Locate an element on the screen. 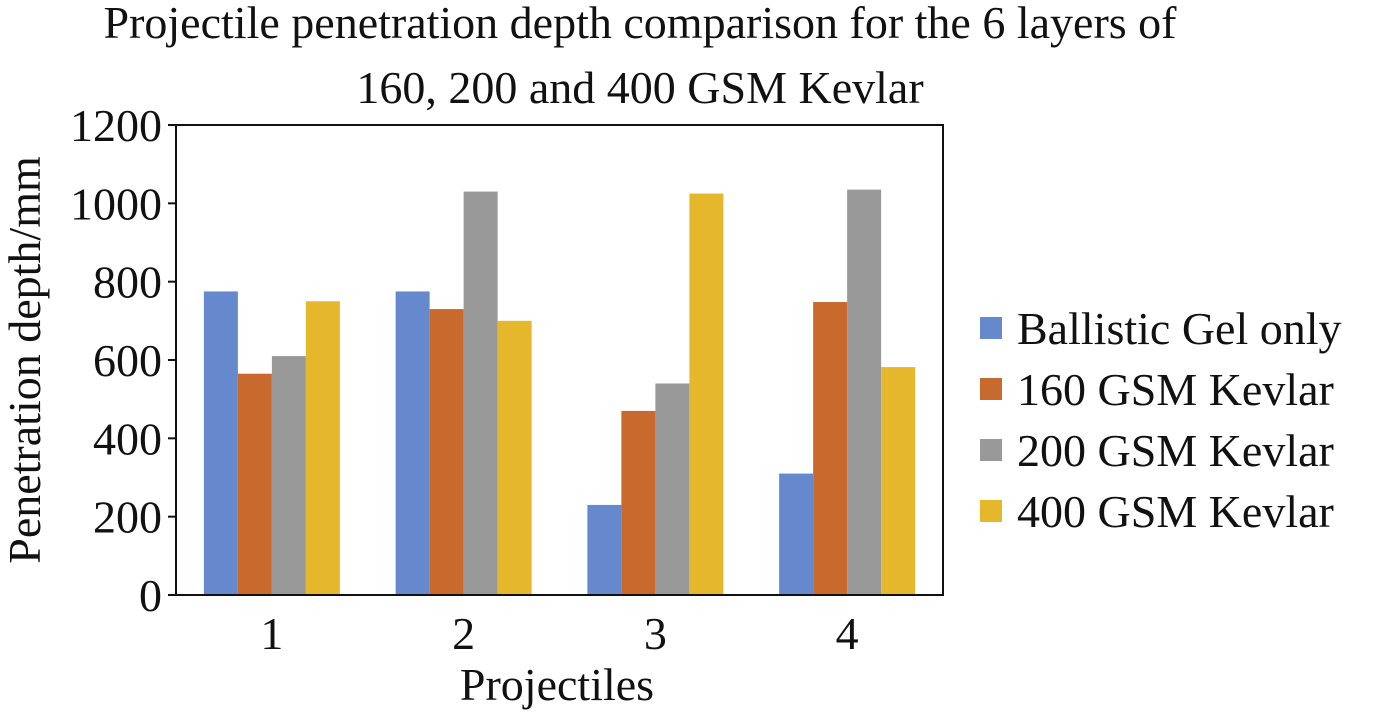 This screenshot has height=717, width=1386. y-axis-label: Penetration depth/mm is located at coordinates (25, 360).